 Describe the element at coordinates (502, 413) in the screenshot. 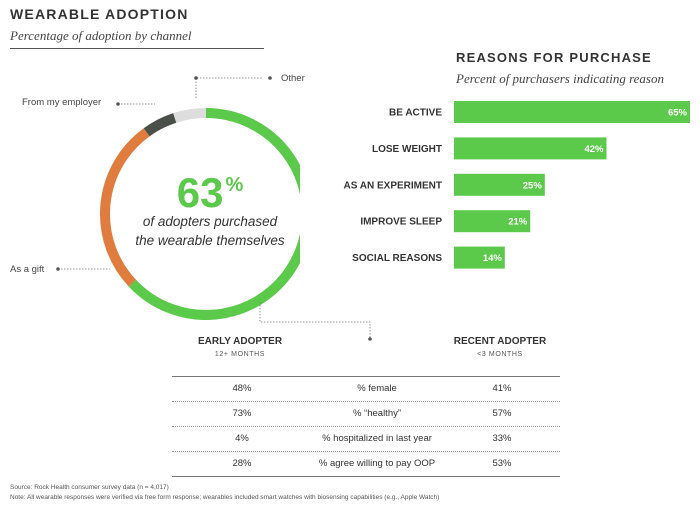

I see `recent-value: 57%` at that location.